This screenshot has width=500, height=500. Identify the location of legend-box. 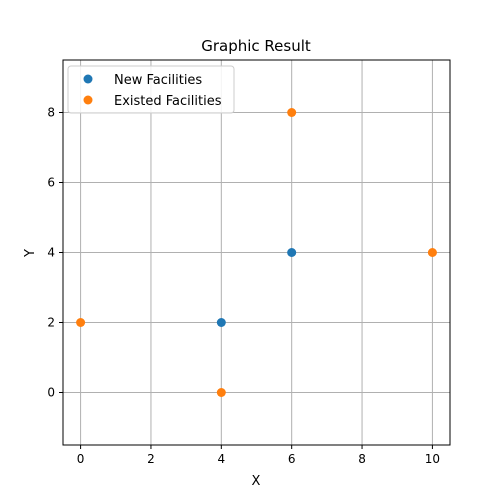
(151, 89).